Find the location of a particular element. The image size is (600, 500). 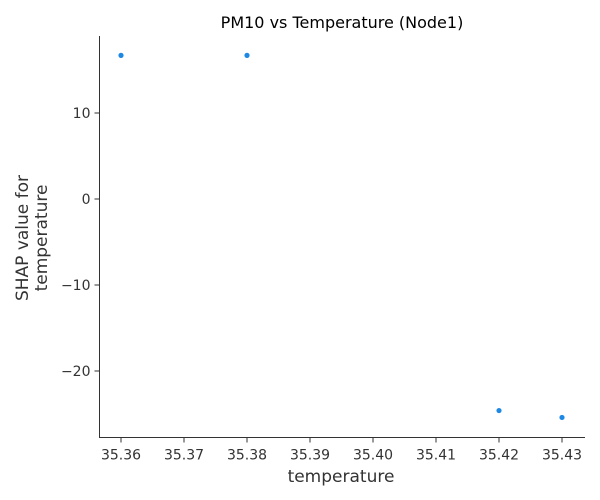

y-axis-label: SHAP value for temperature is located at coordinates (32, 238).